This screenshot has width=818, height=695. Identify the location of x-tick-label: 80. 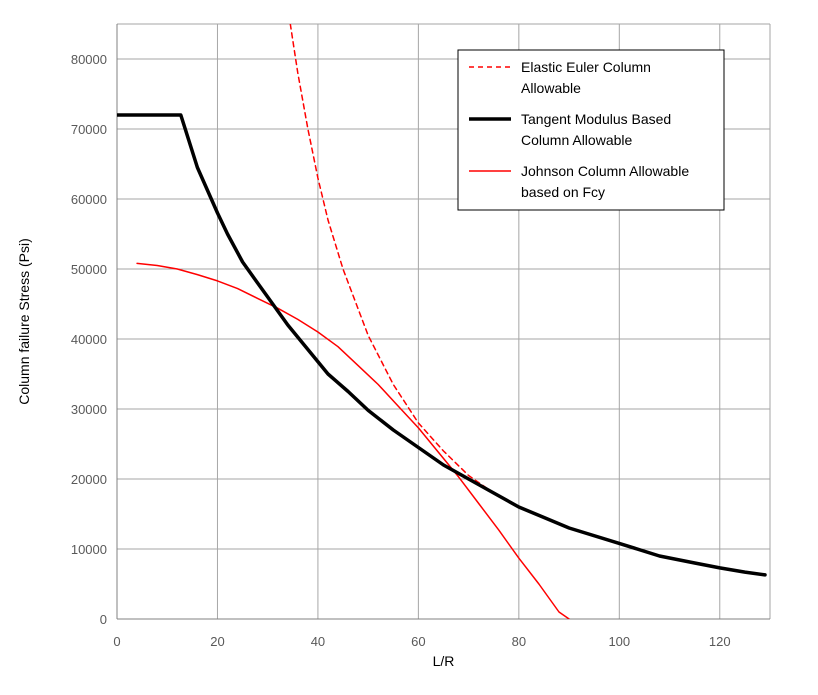
(519, 641).